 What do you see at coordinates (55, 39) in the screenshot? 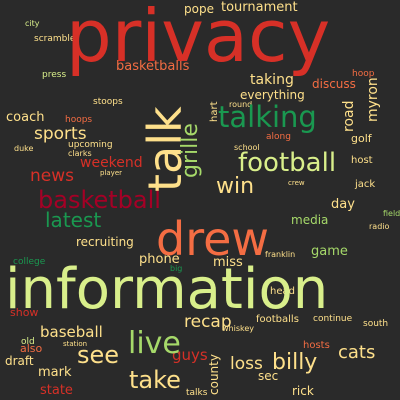
I see `word-scramble: scramble` at bounding box center [55, 39].